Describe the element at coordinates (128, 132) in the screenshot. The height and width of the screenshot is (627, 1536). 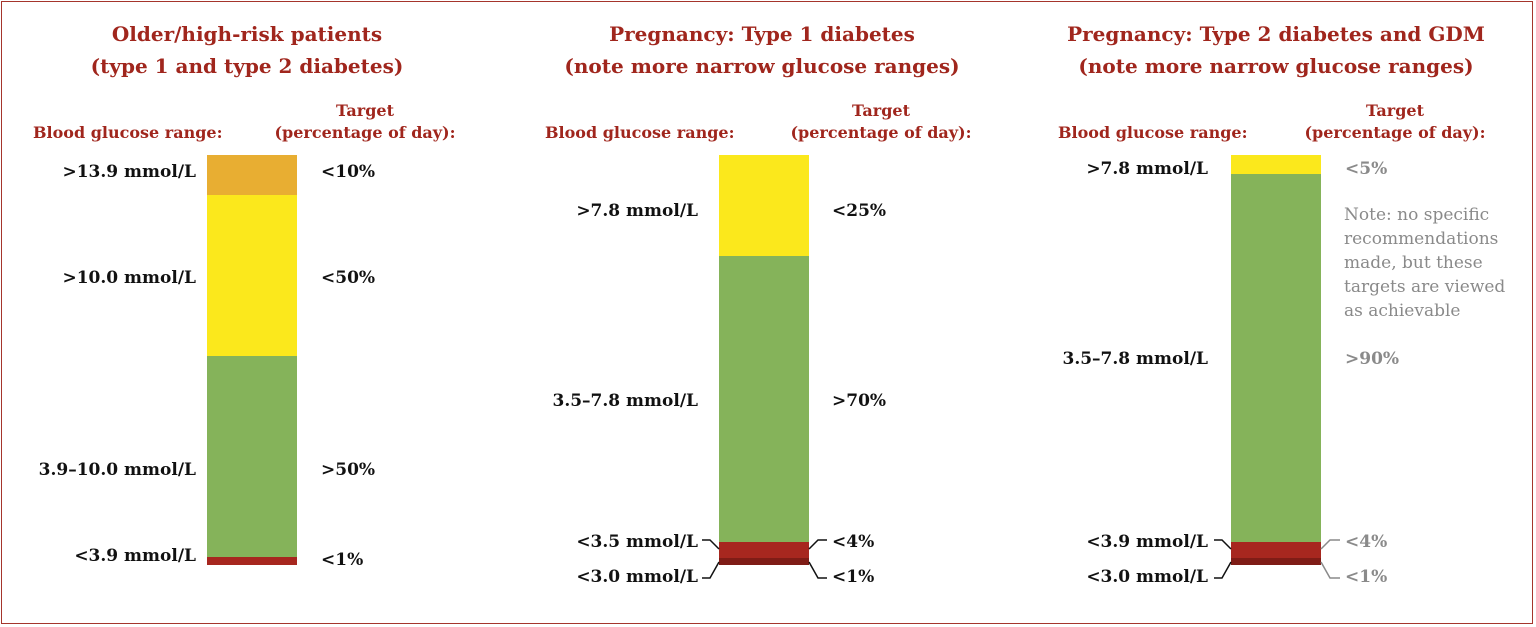
I see `panel-1-range-header: Blood glucose range:` at that location.